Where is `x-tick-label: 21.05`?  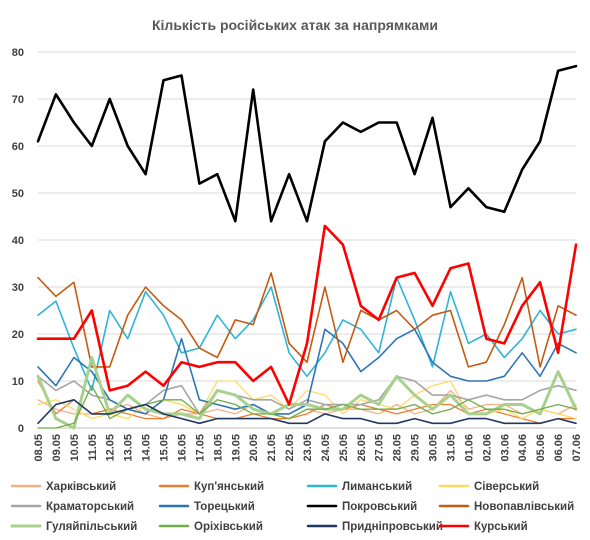 x-tick-label: 21.05 is located at coordinates (272, 448).